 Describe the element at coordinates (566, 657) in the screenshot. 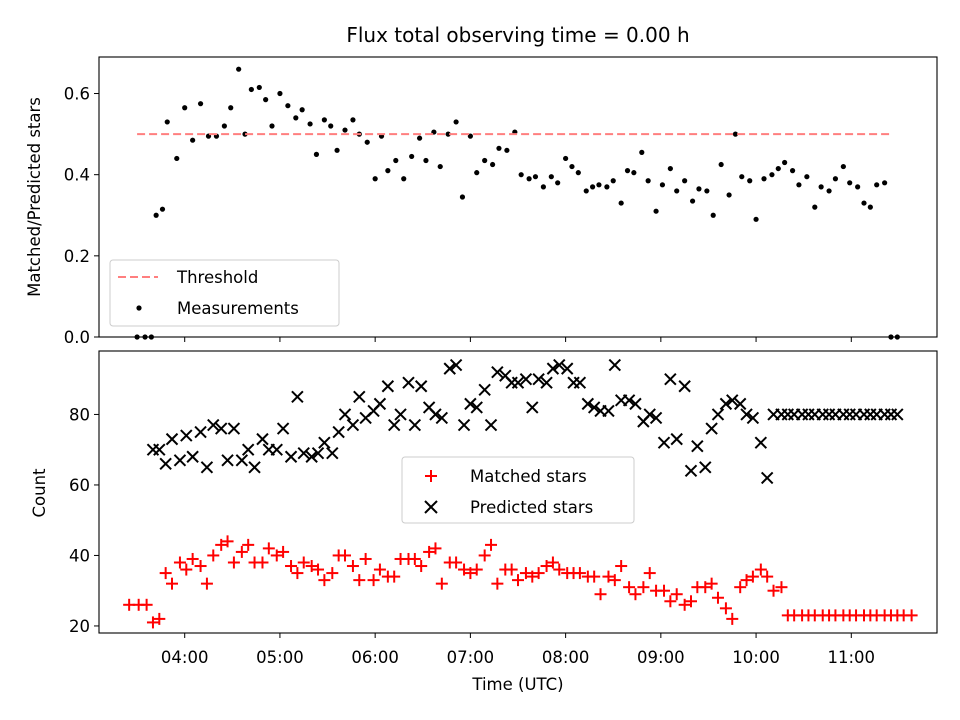

I see `x-tick-label: 08:00` at that location.